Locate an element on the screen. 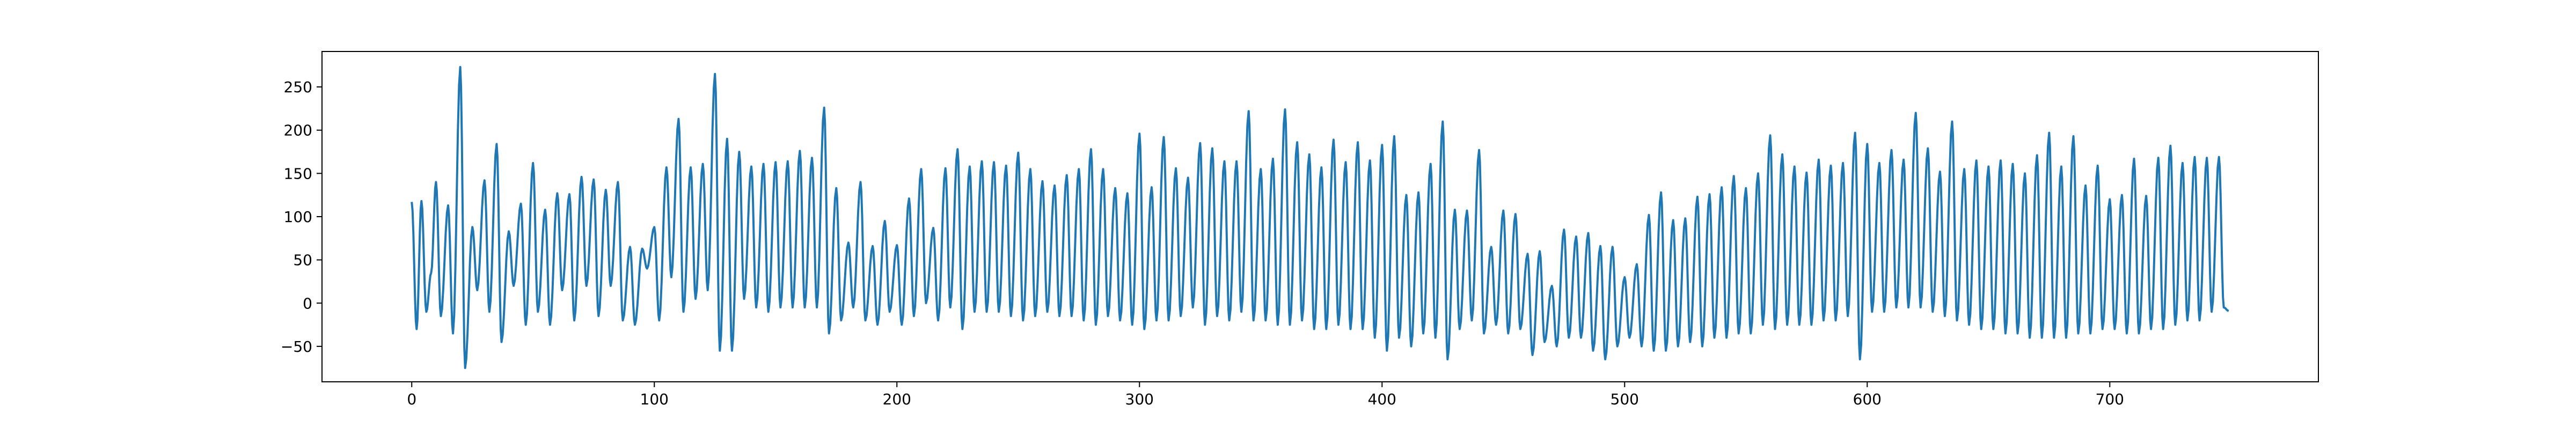  x-tick-label: 400 is located at coordinates (1382, 399).